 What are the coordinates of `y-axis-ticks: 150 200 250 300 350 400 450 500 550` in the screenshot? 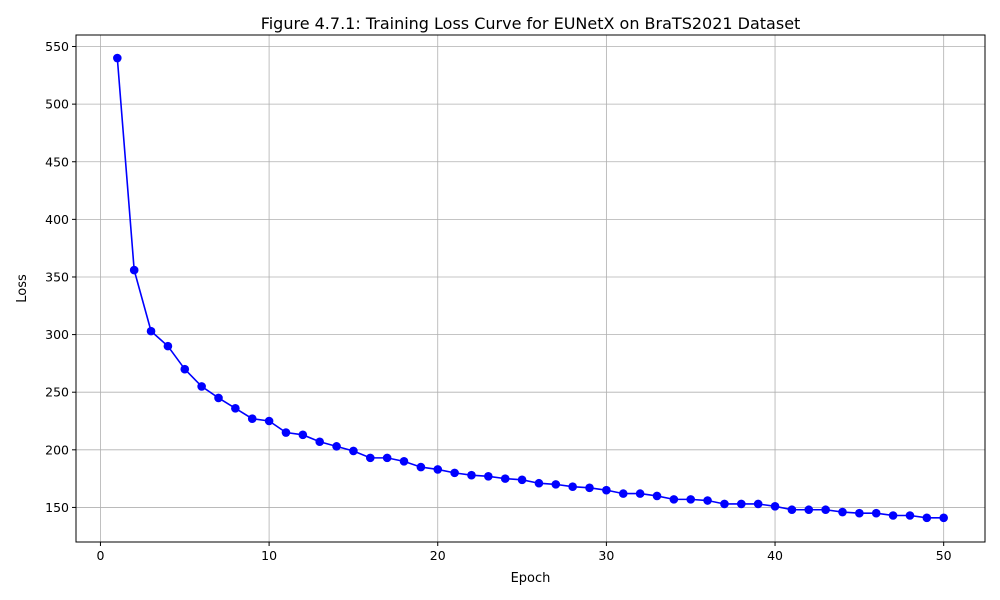 It's located at (60, 277).